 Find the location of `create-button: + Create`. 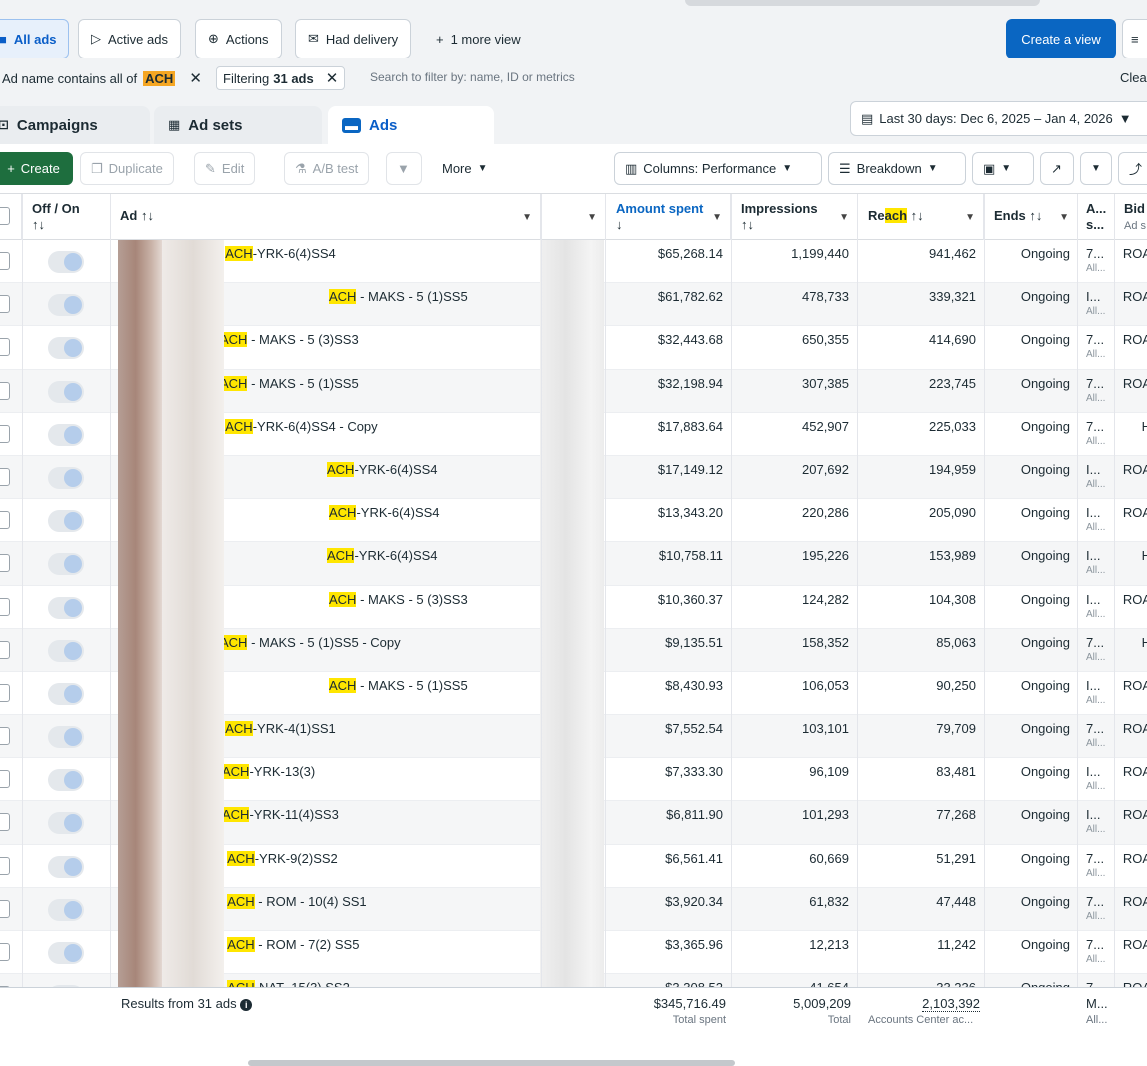

create-button: + Create is located at coordinates (36, 168).